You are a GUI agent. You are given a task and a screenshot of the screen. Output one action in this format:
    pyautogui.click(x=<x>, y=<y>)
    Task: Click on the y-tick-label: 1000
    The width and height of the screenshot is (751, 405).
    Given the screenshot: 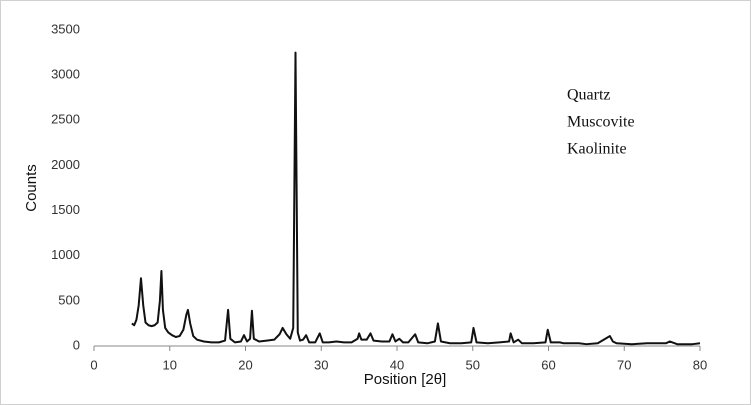 What is the action you would take?
    pyautogui.click(x=65, y=254)
    